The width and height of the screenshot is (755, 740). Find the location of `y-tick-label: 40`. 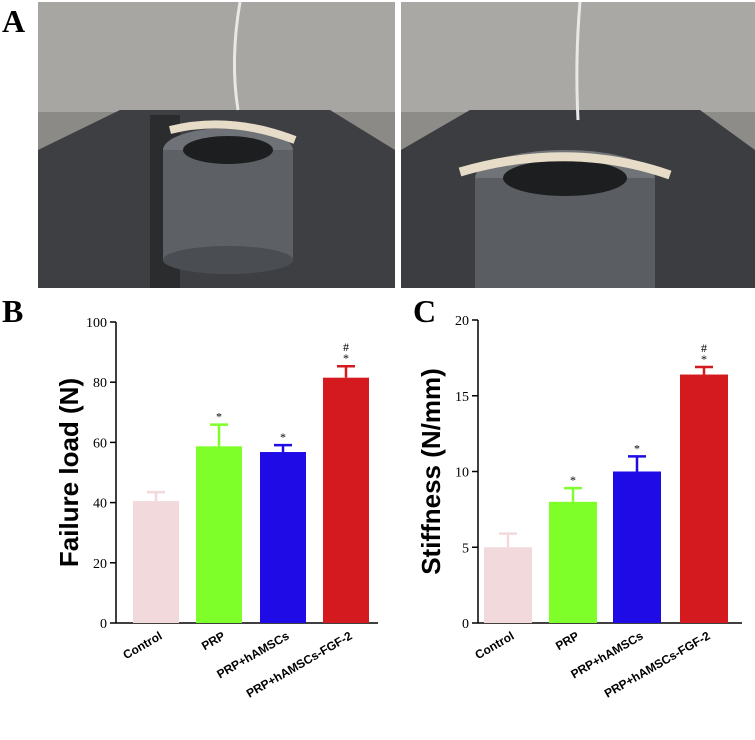

y-tick-label: 40 is located at coordinates (100, 504).